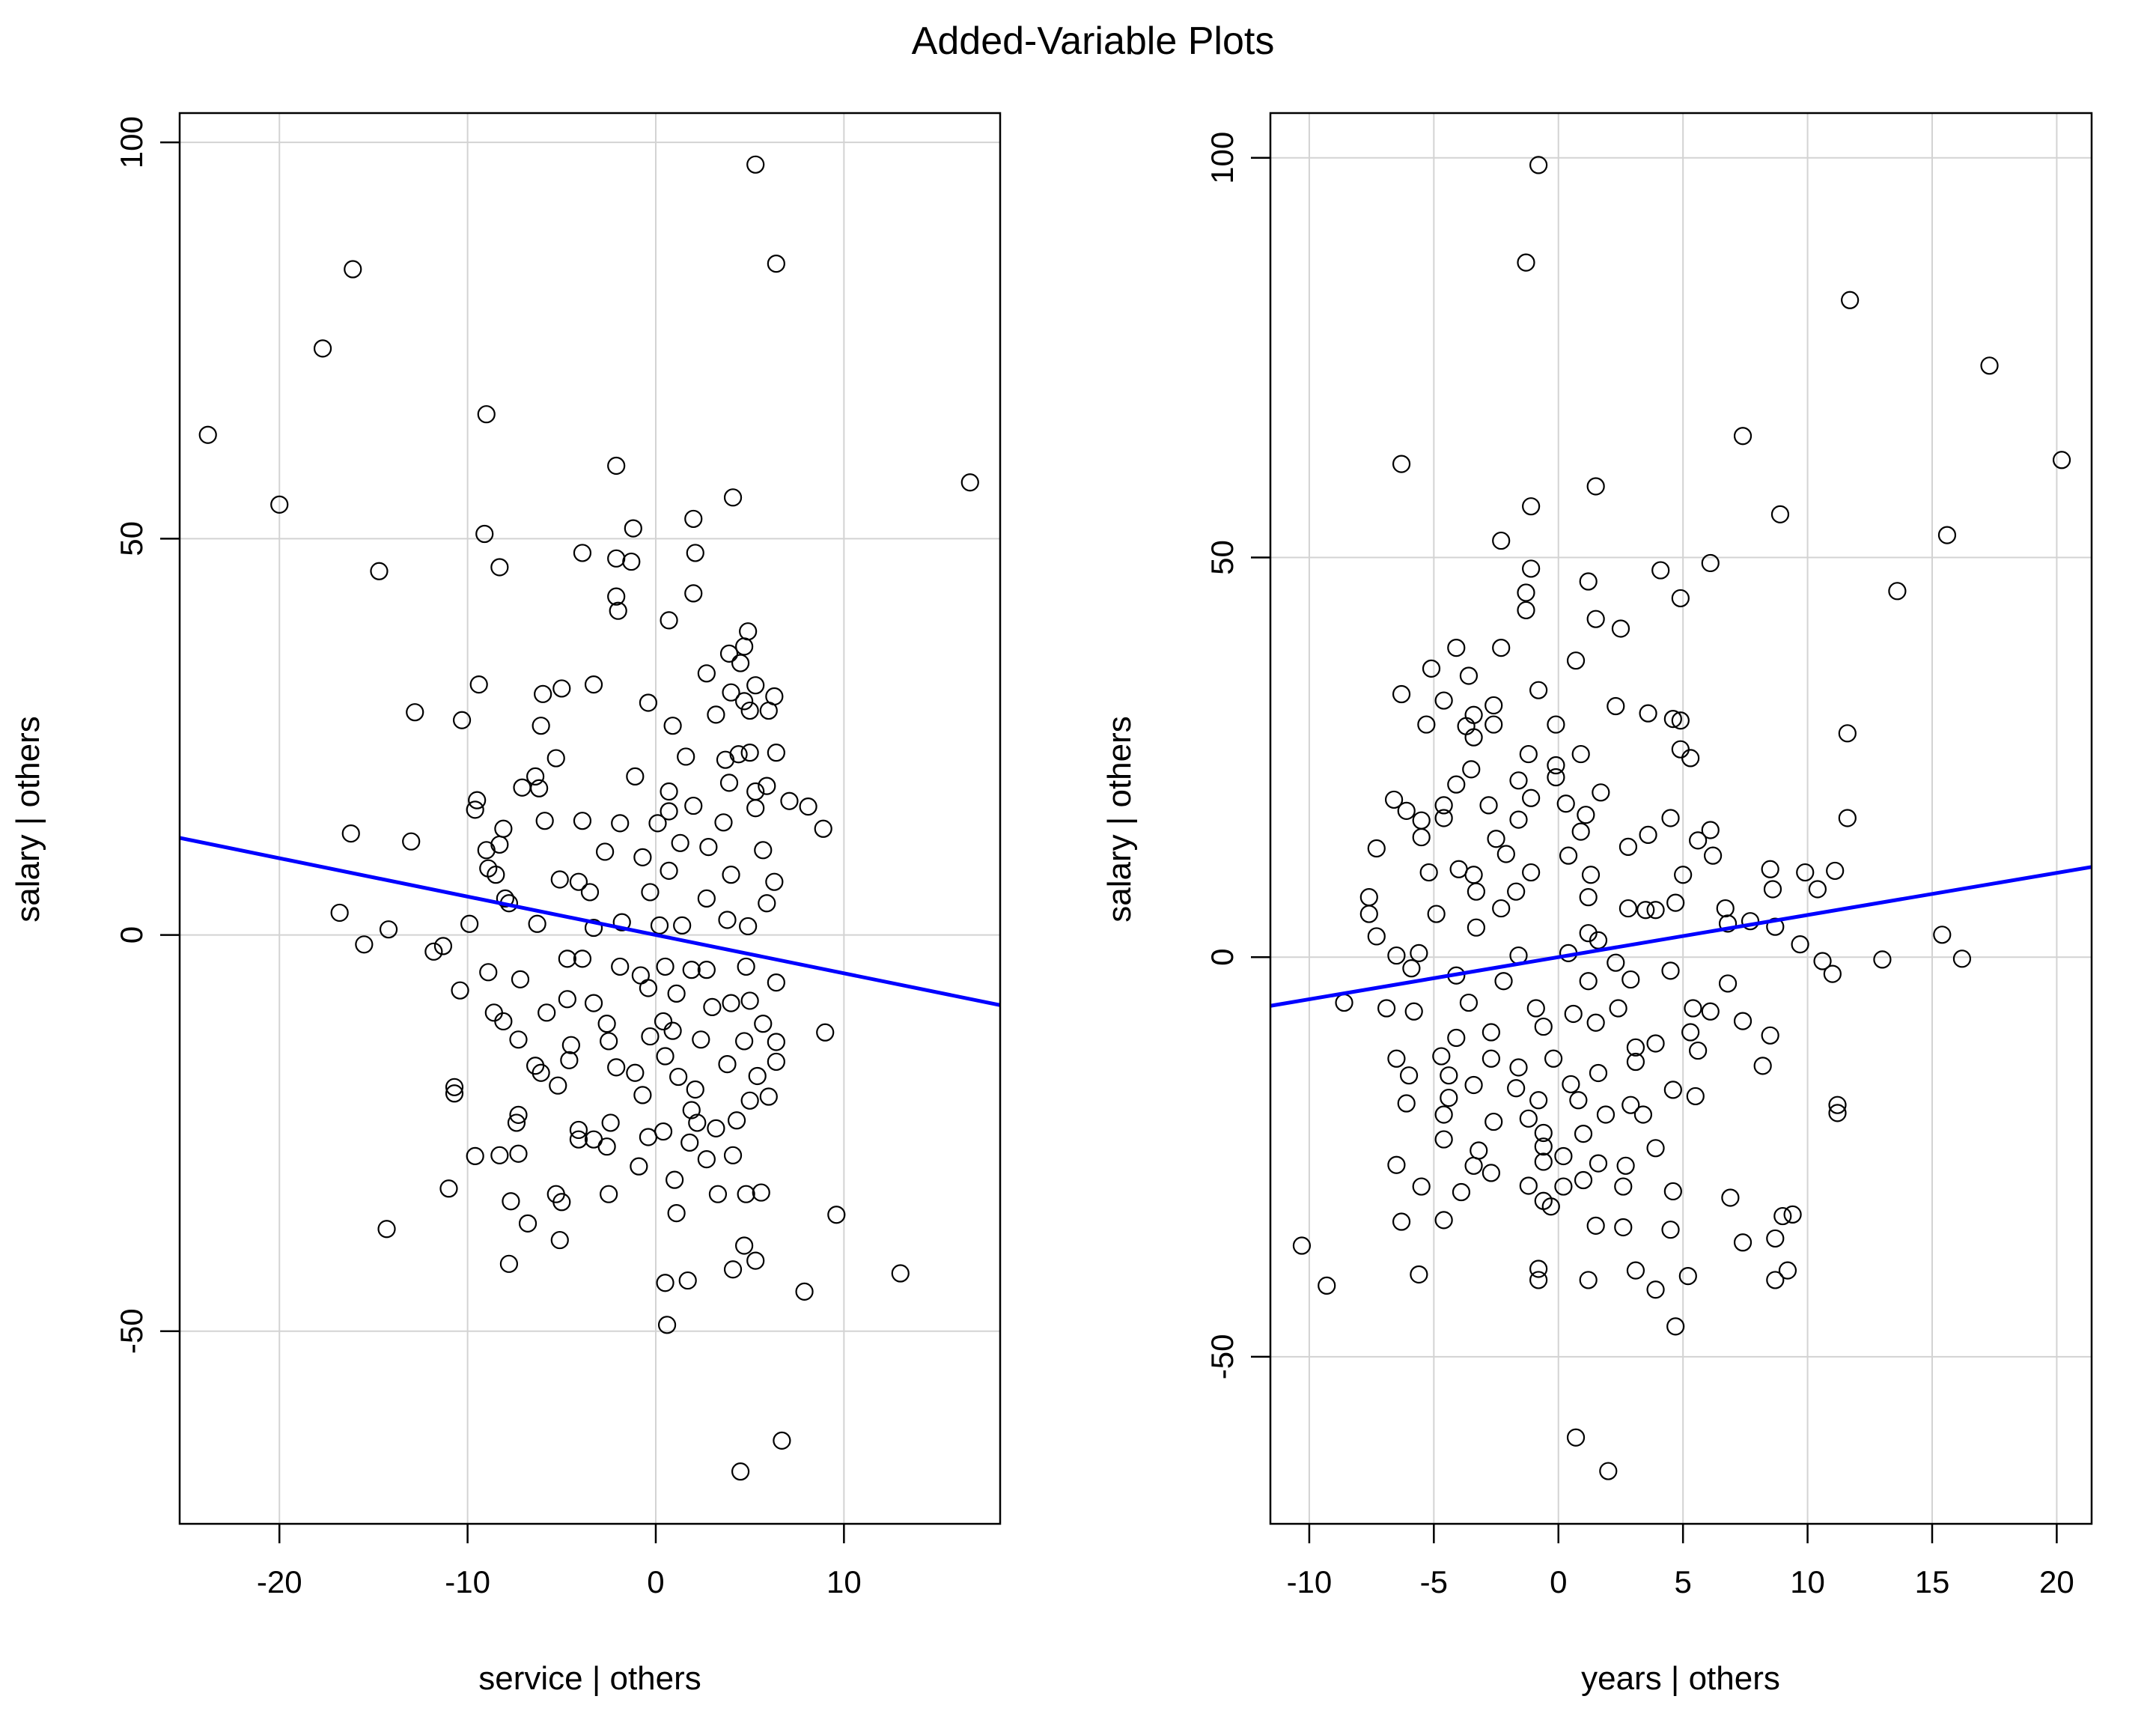  I want to click on y-axis-label: salary | others, so click(28, 820).